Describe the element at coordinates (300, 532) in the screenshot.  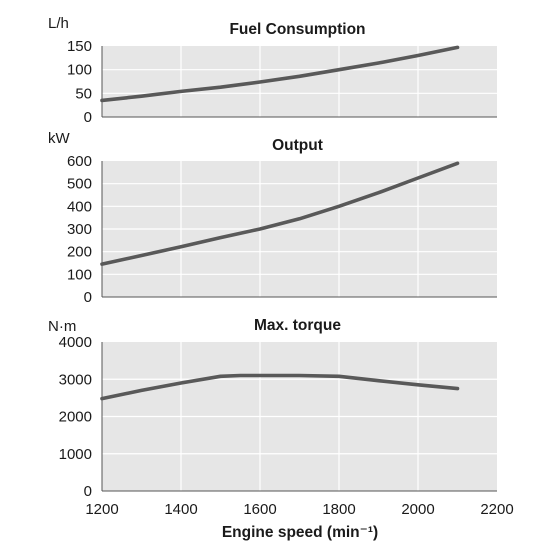
I see `x-axis-title: Engine speed (min⁻¹)` at that location.